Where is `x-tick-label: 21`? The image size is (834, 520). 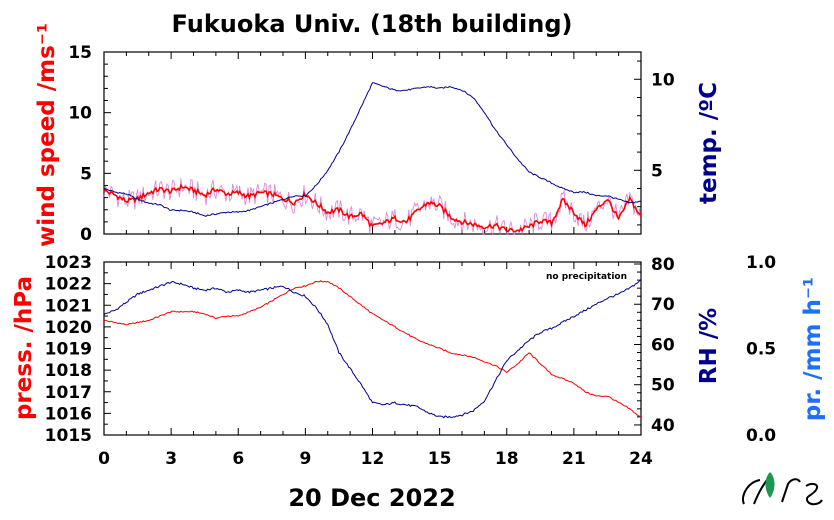
x-tick-label: 21 is located at coordinates (574, 459).